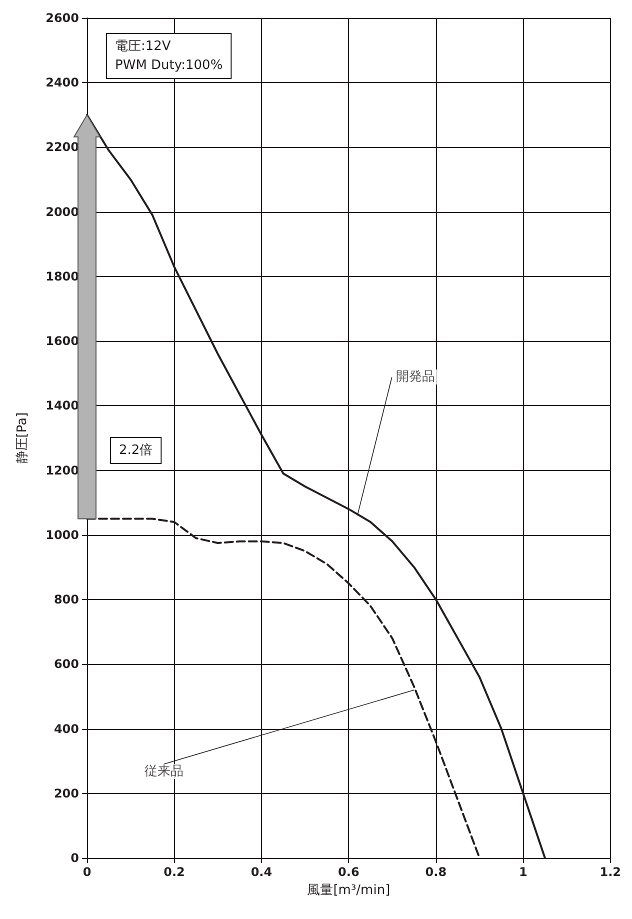 Image resolution: width=632 pixels, height=919 pixels. Describe the element at coordinates (523, 872) in the screenshot. I see `x-tick-label: 1` at that location.